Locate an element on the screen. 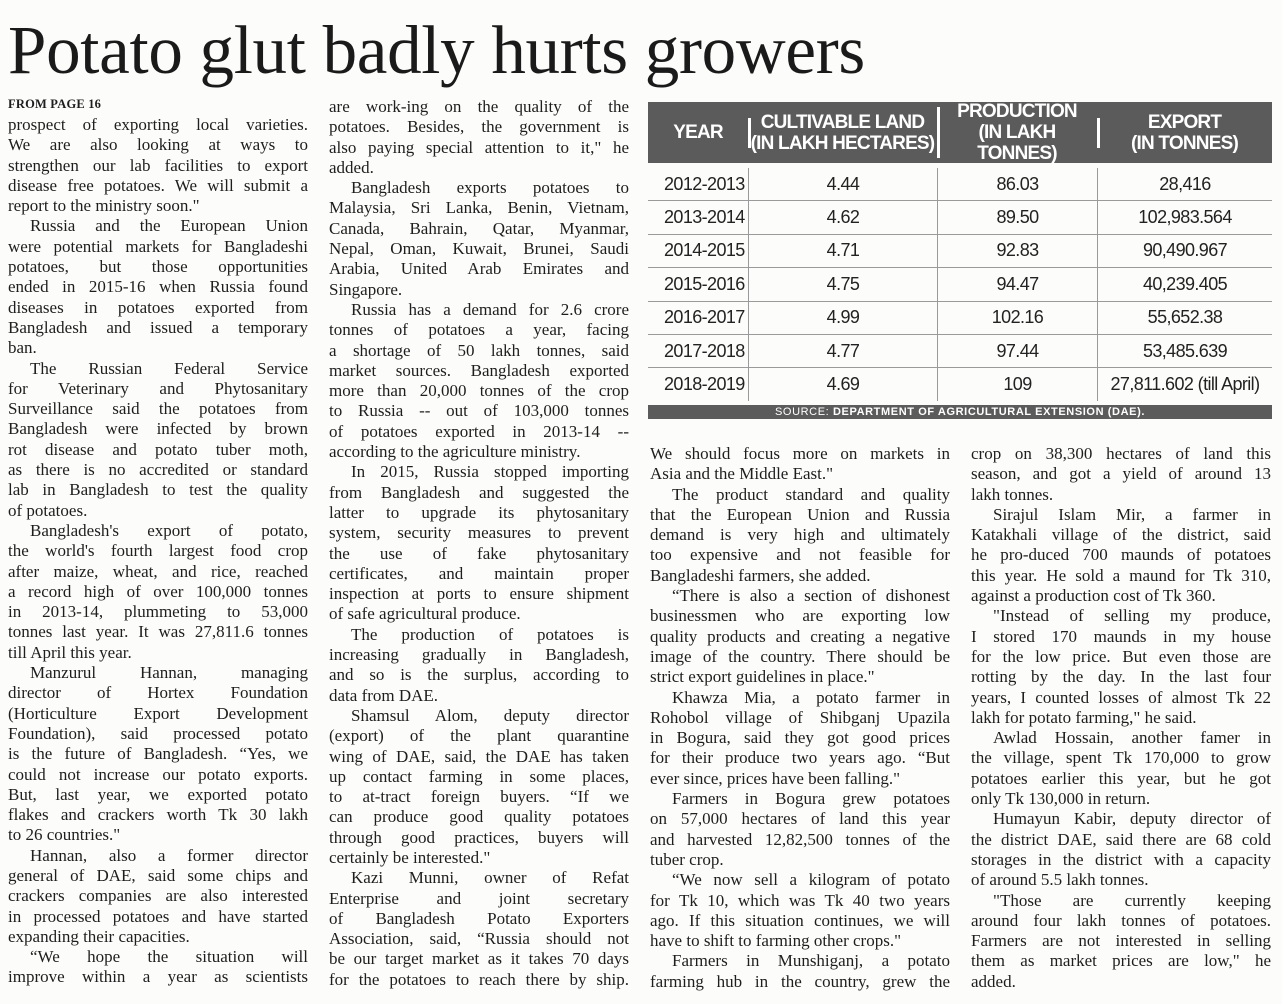  text-line: Bangladesh's export of potato, is located at coordinates (169, 530).